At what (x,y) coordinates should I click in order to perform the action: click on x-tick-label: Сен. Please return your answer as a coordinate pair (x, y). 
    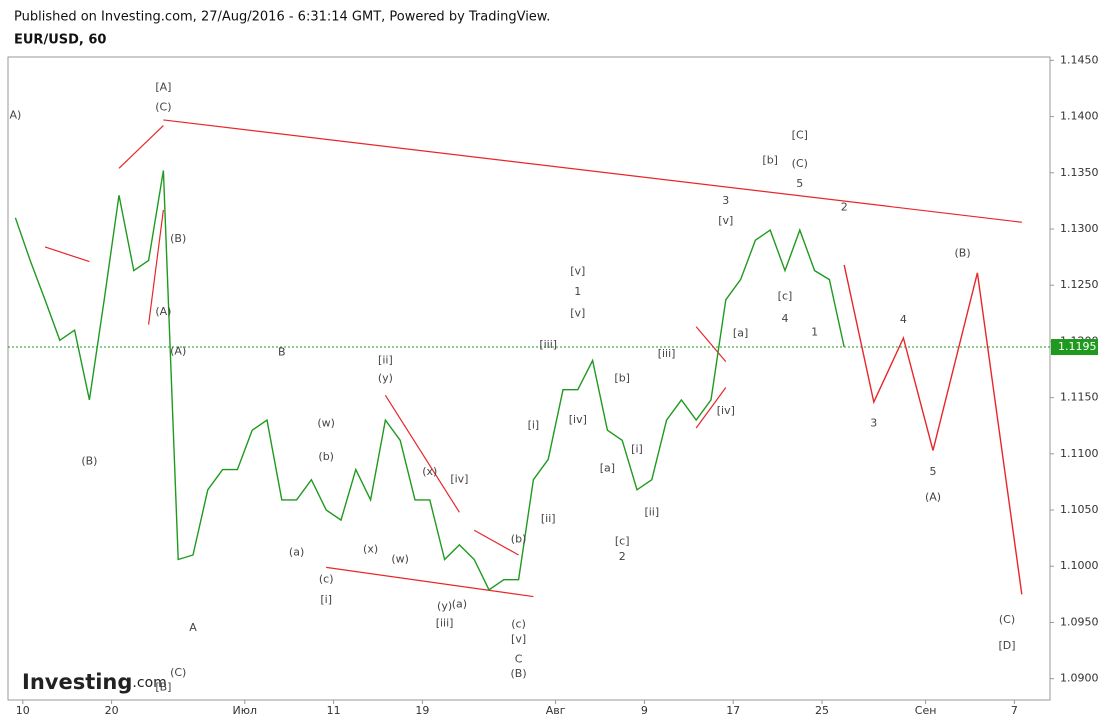
    Looking at the image, I should click on (926, 710).